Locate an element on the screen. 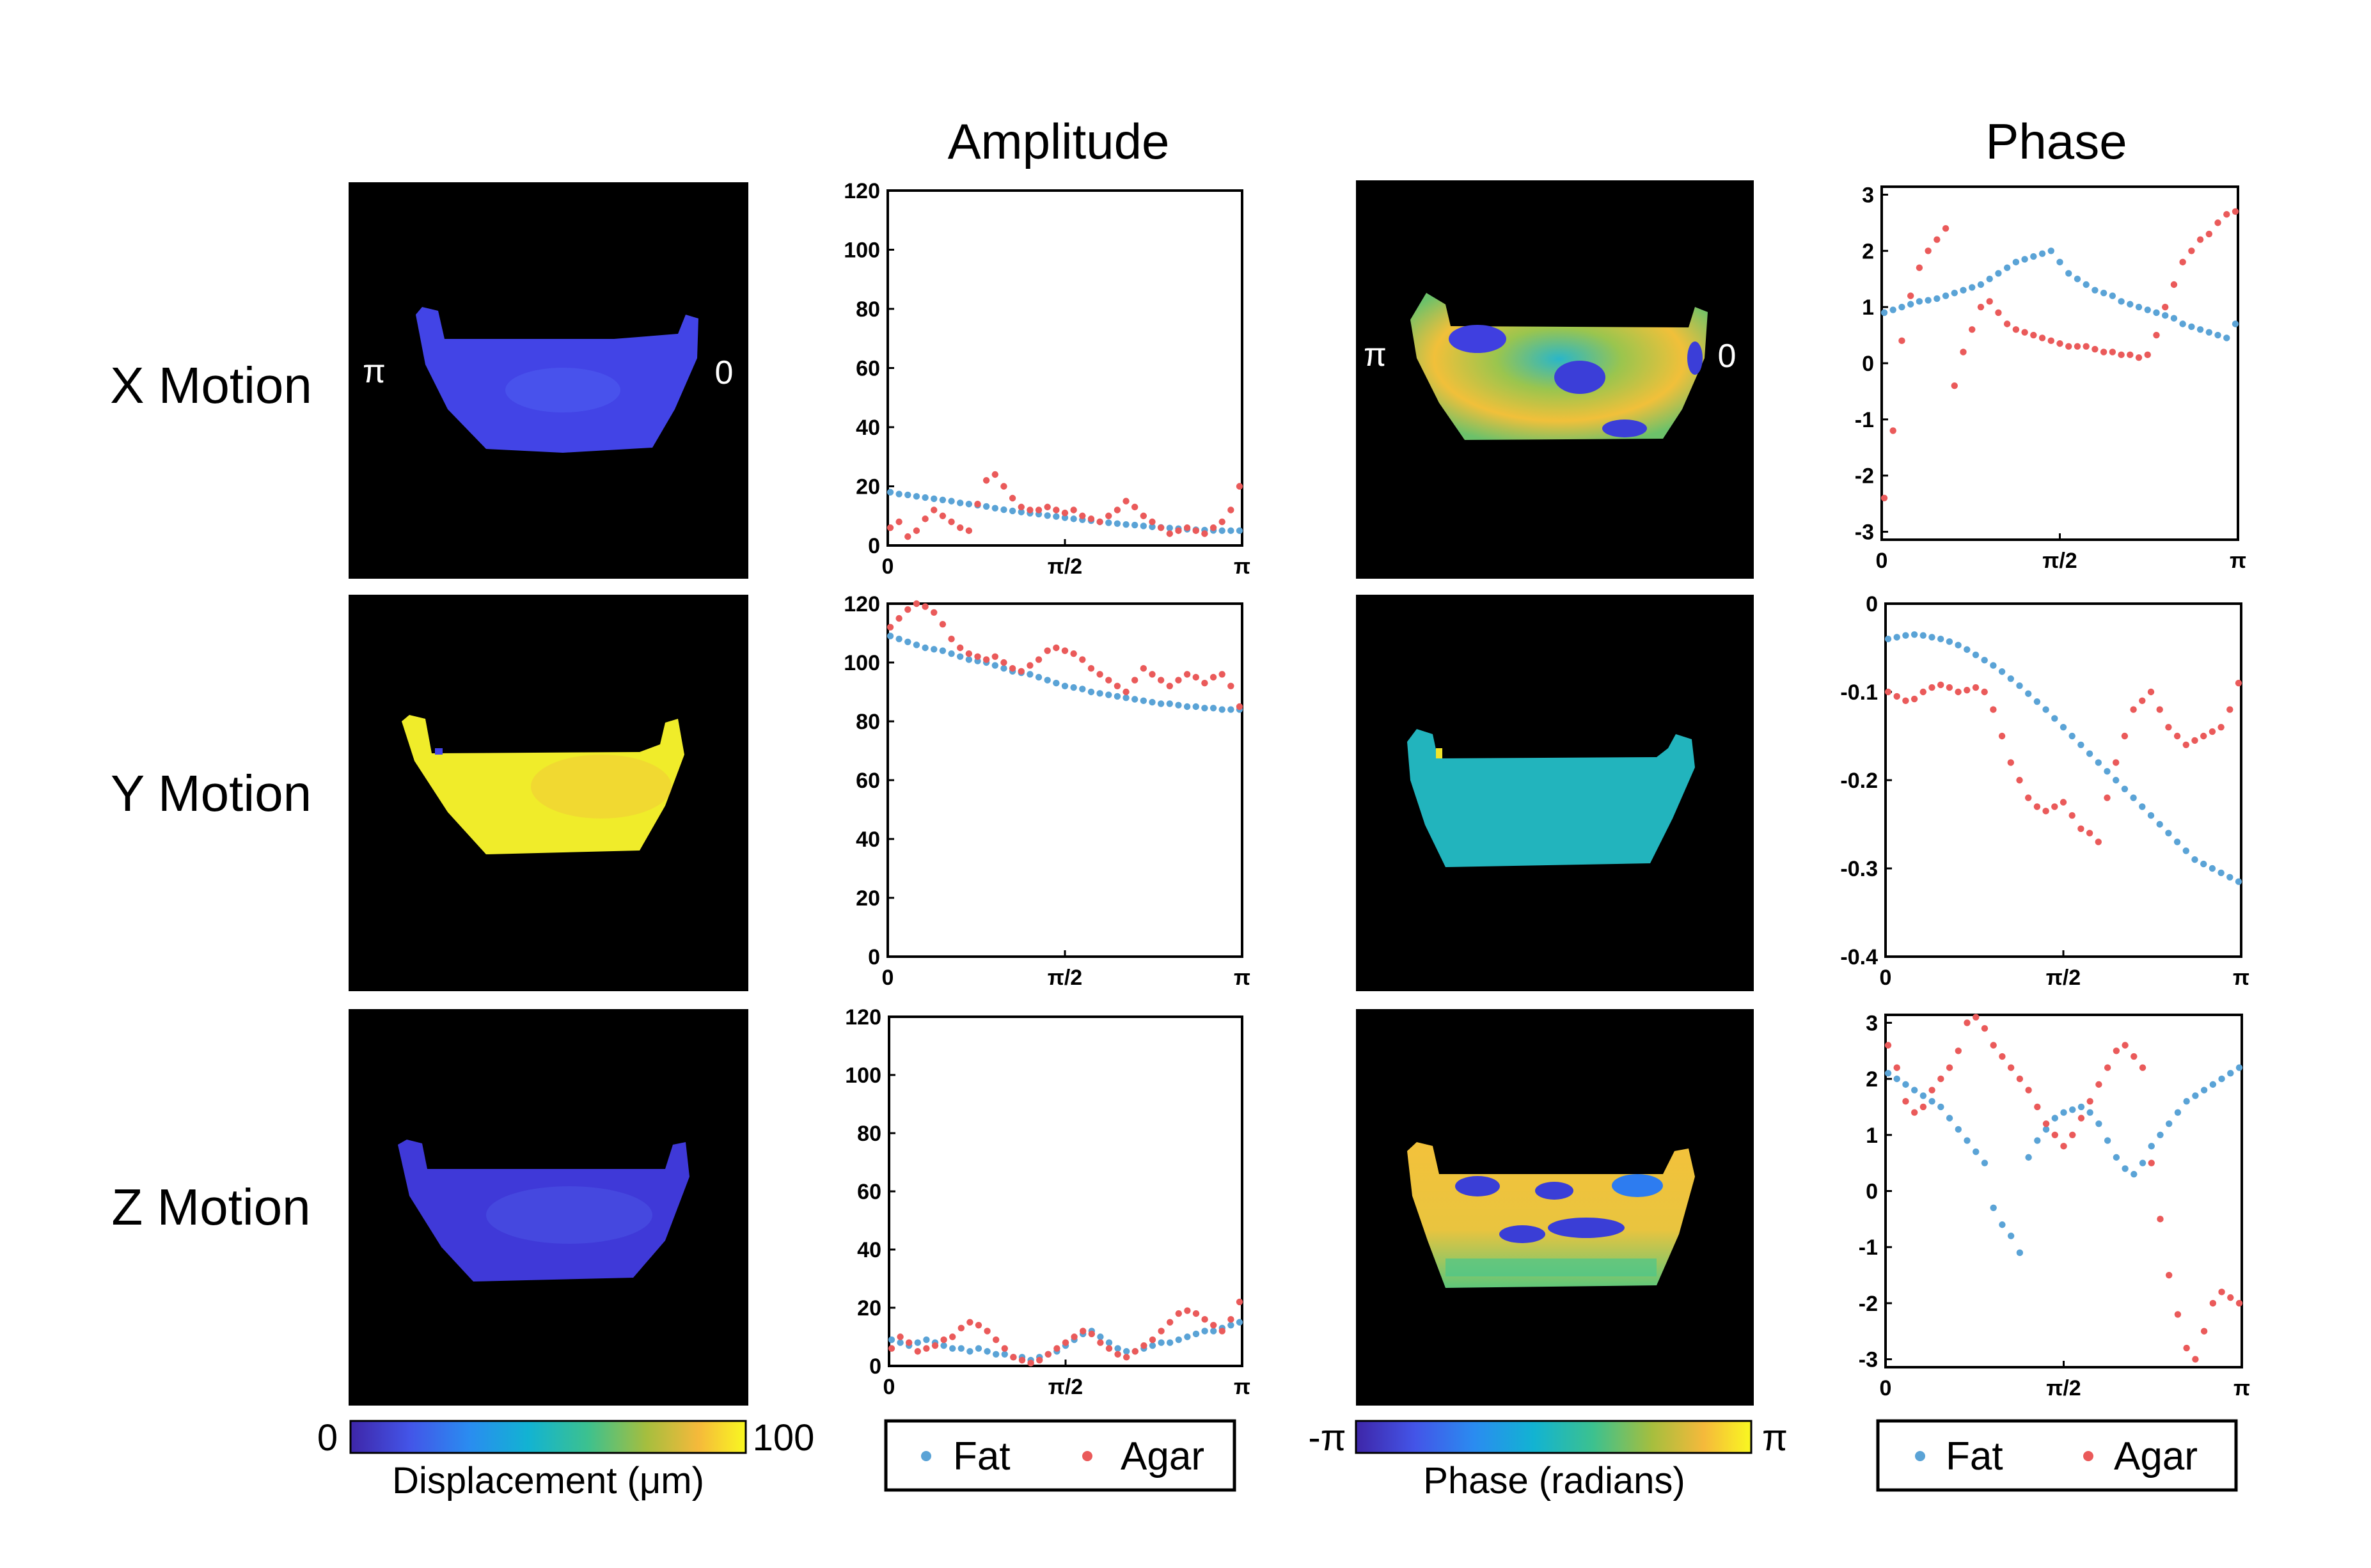  amplitude-plot-z-frame is located at coordinates (1065, 1191).